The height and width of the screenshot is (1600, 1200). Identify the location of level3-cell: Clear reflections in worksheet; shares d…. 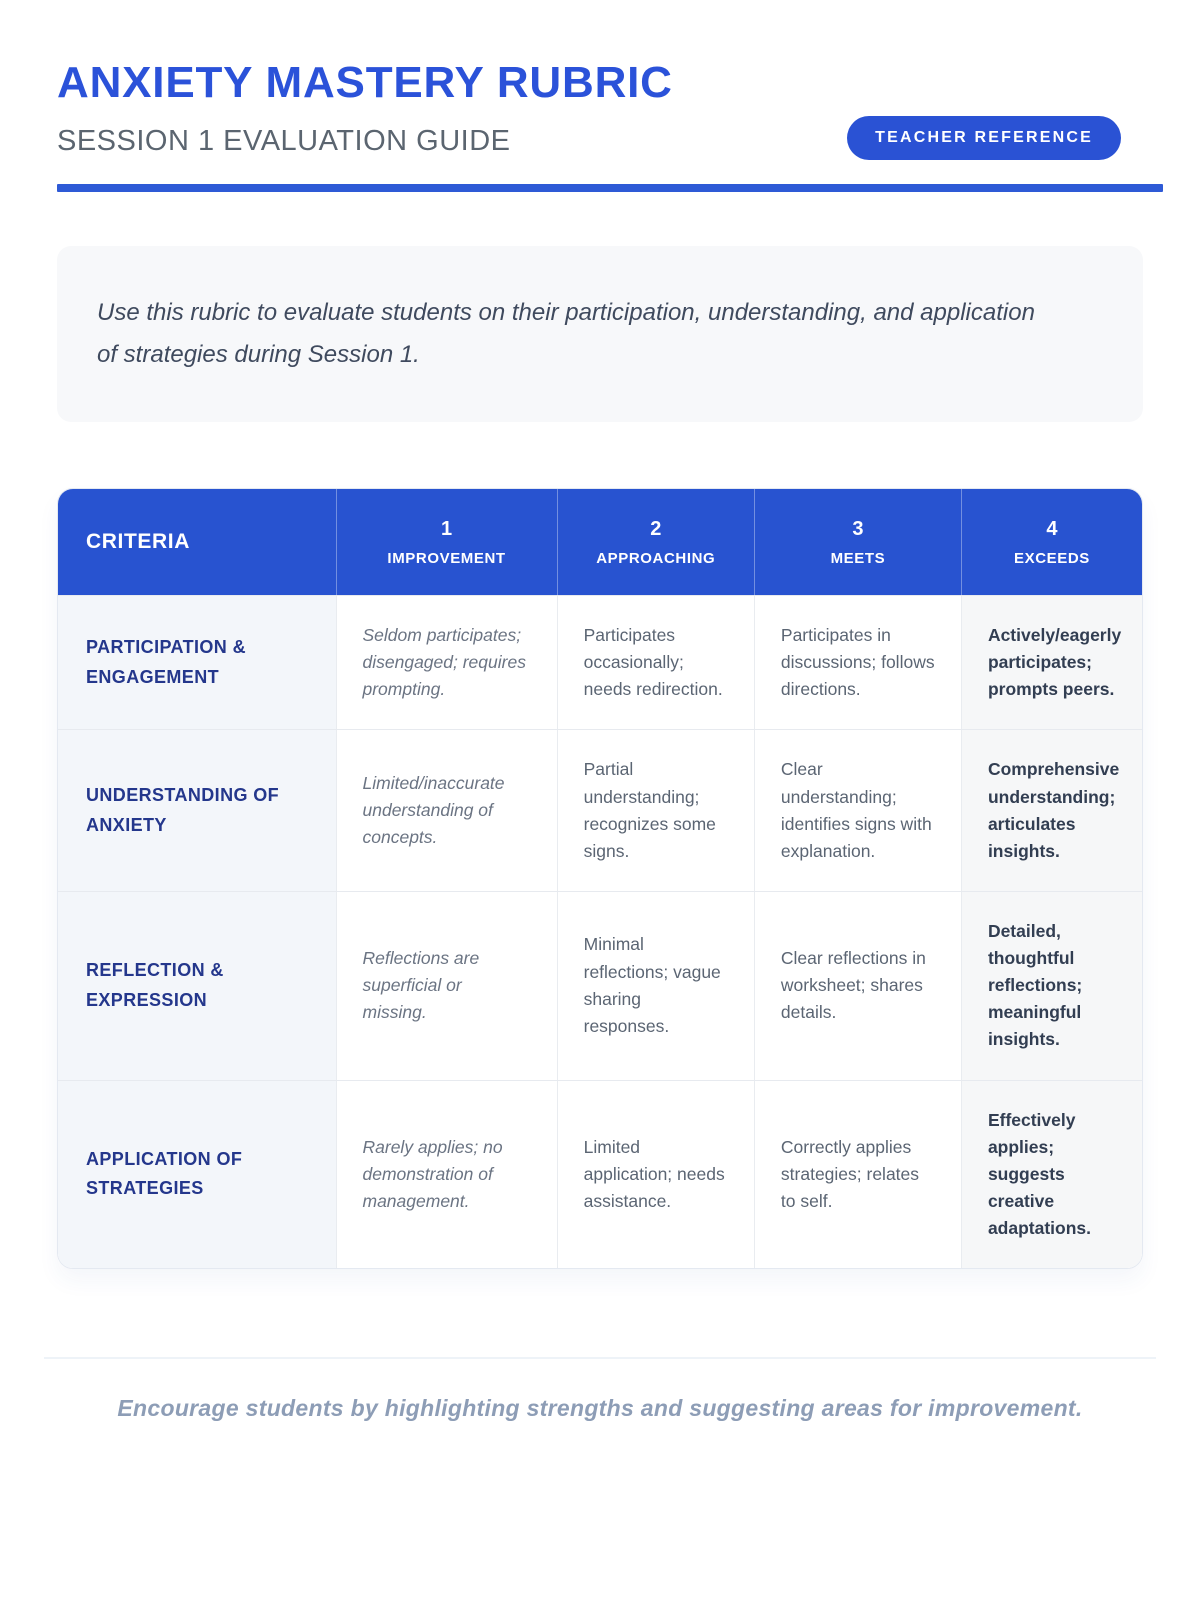
(857, 985).